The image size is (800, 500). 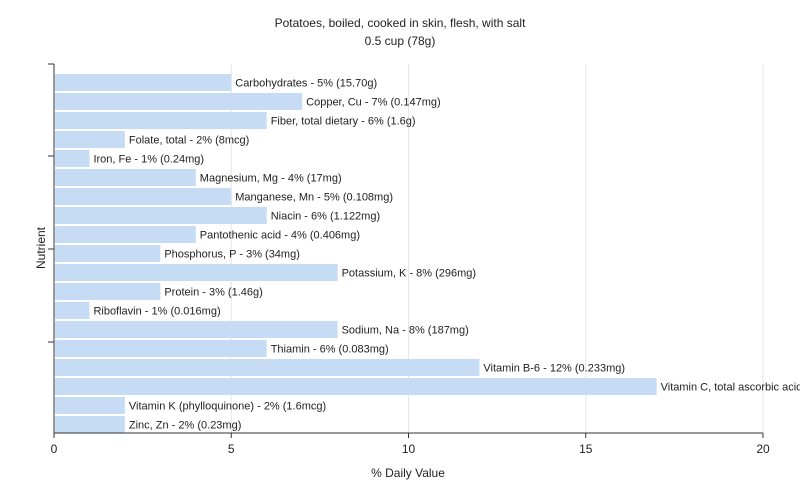 What do you see at coordinates (54, 449) in the screenshot?
I see `x-tick-label: 0` at bounding box center [54, 449].